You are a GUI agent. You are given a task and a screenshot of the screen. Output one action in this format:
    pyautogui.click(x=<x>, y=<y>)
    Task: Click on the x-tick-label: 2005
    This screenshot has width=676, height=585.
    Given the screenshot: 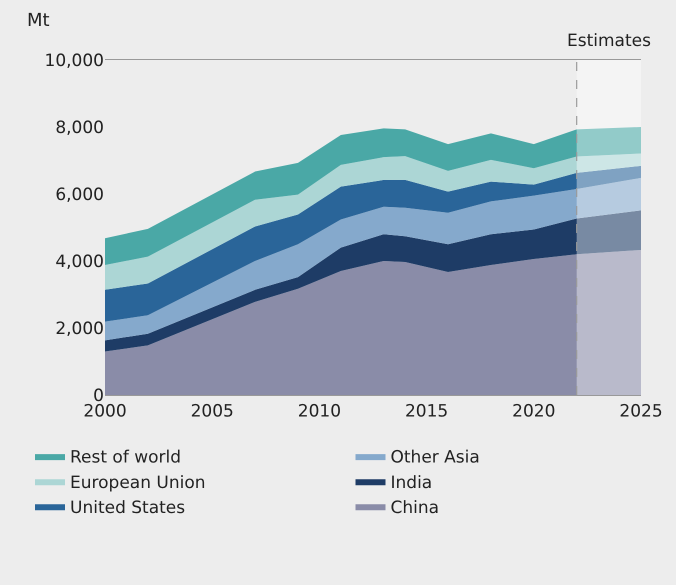 What is the action you would take?
    pyautogui.click(x=212, y=411)
    